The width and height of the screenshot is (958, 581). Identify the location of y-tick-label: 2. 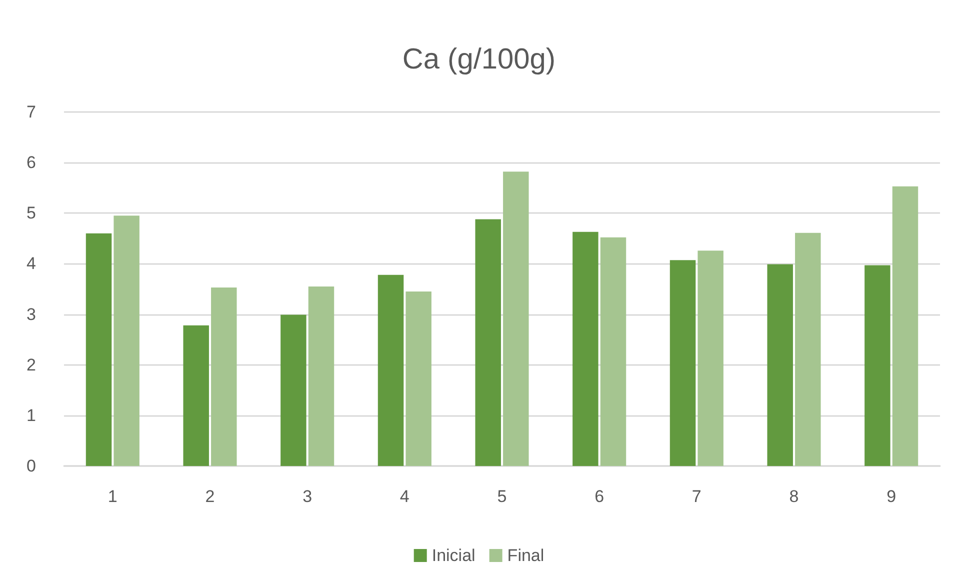
(31, 364).